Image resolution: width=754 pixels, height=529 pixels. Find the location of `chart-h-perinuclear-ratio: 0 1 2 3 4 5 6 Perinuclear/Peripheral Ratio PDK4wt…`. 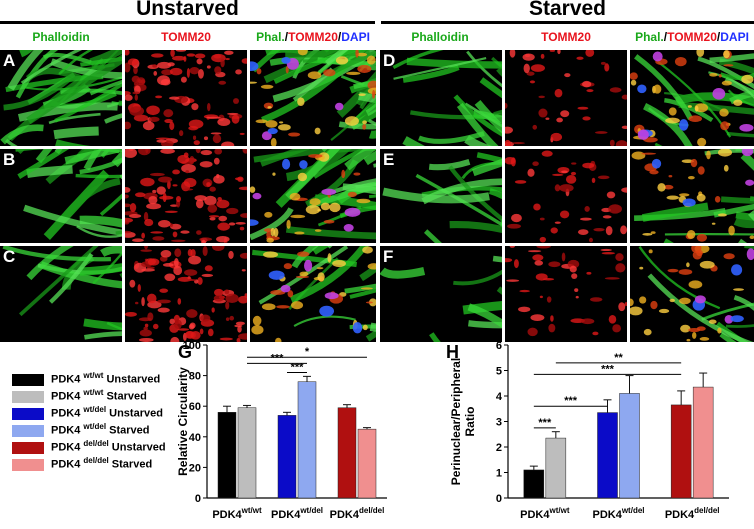

chart-h-perinuclear-ratio: 0 1 2 3 4 5 6 Perinuclear/Peripheral Ratio PDK4wt… is located at coordinates (587, 430).